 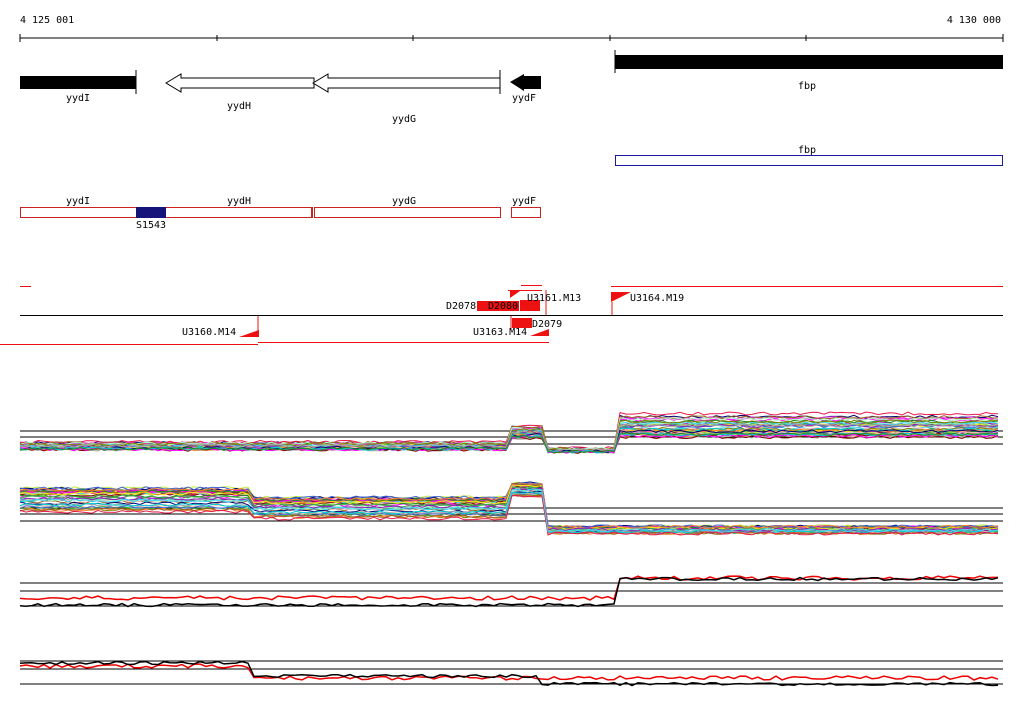 What do you see at coordinates (554, 298) in the screenshot?
I see `transcript-U3161-label: U3161.M13` at bounding box center [554, 298].